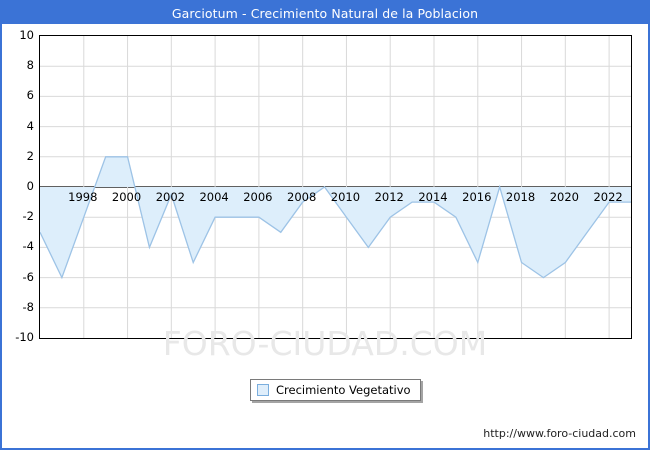 The width and height of the screenshot is (650, 450). I want to click on x-axis-tick-label: 2006, so click(258, 197).